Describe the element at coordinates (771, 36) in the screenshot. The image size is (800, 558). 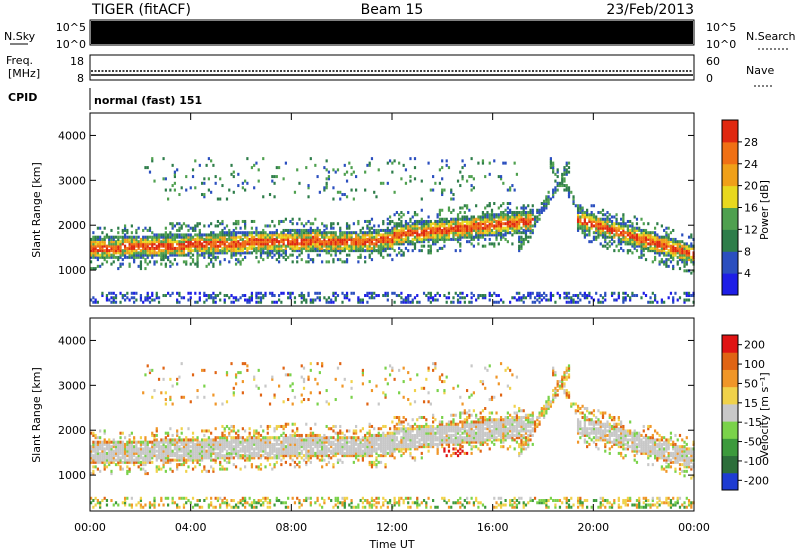
I see `nsearch-label: N.Search` at that location.